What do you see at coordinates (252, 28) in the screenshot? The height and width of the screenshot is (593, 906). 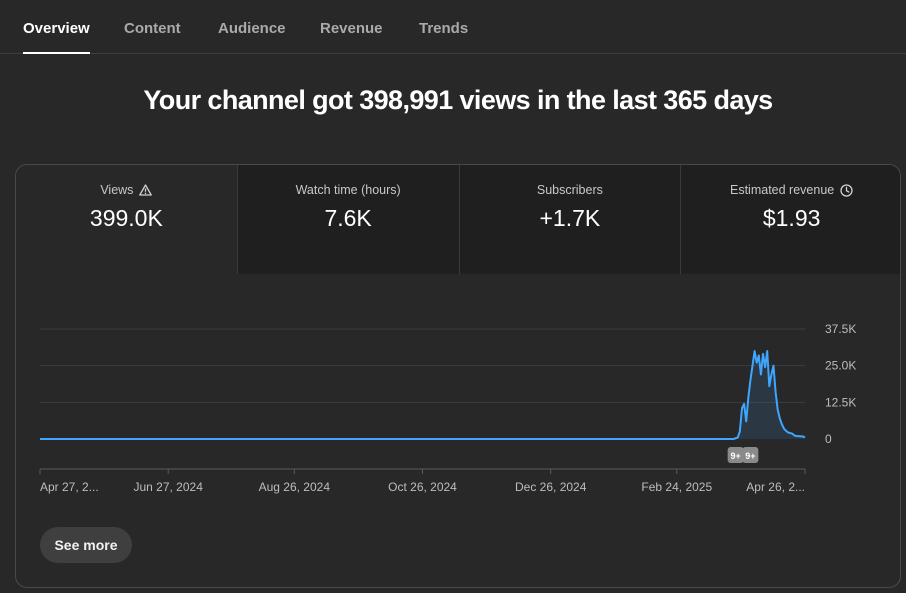 I see `tab-audience: Audience` at bounding box center [252, 28].